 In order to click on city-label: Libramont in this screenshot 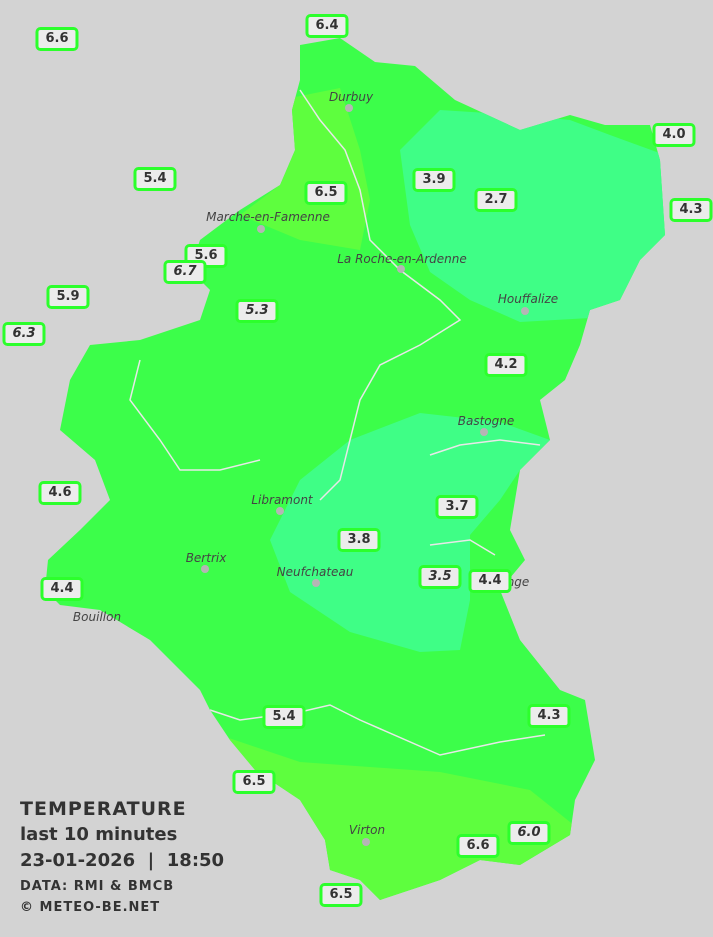, I will do `click(282, 500)`.